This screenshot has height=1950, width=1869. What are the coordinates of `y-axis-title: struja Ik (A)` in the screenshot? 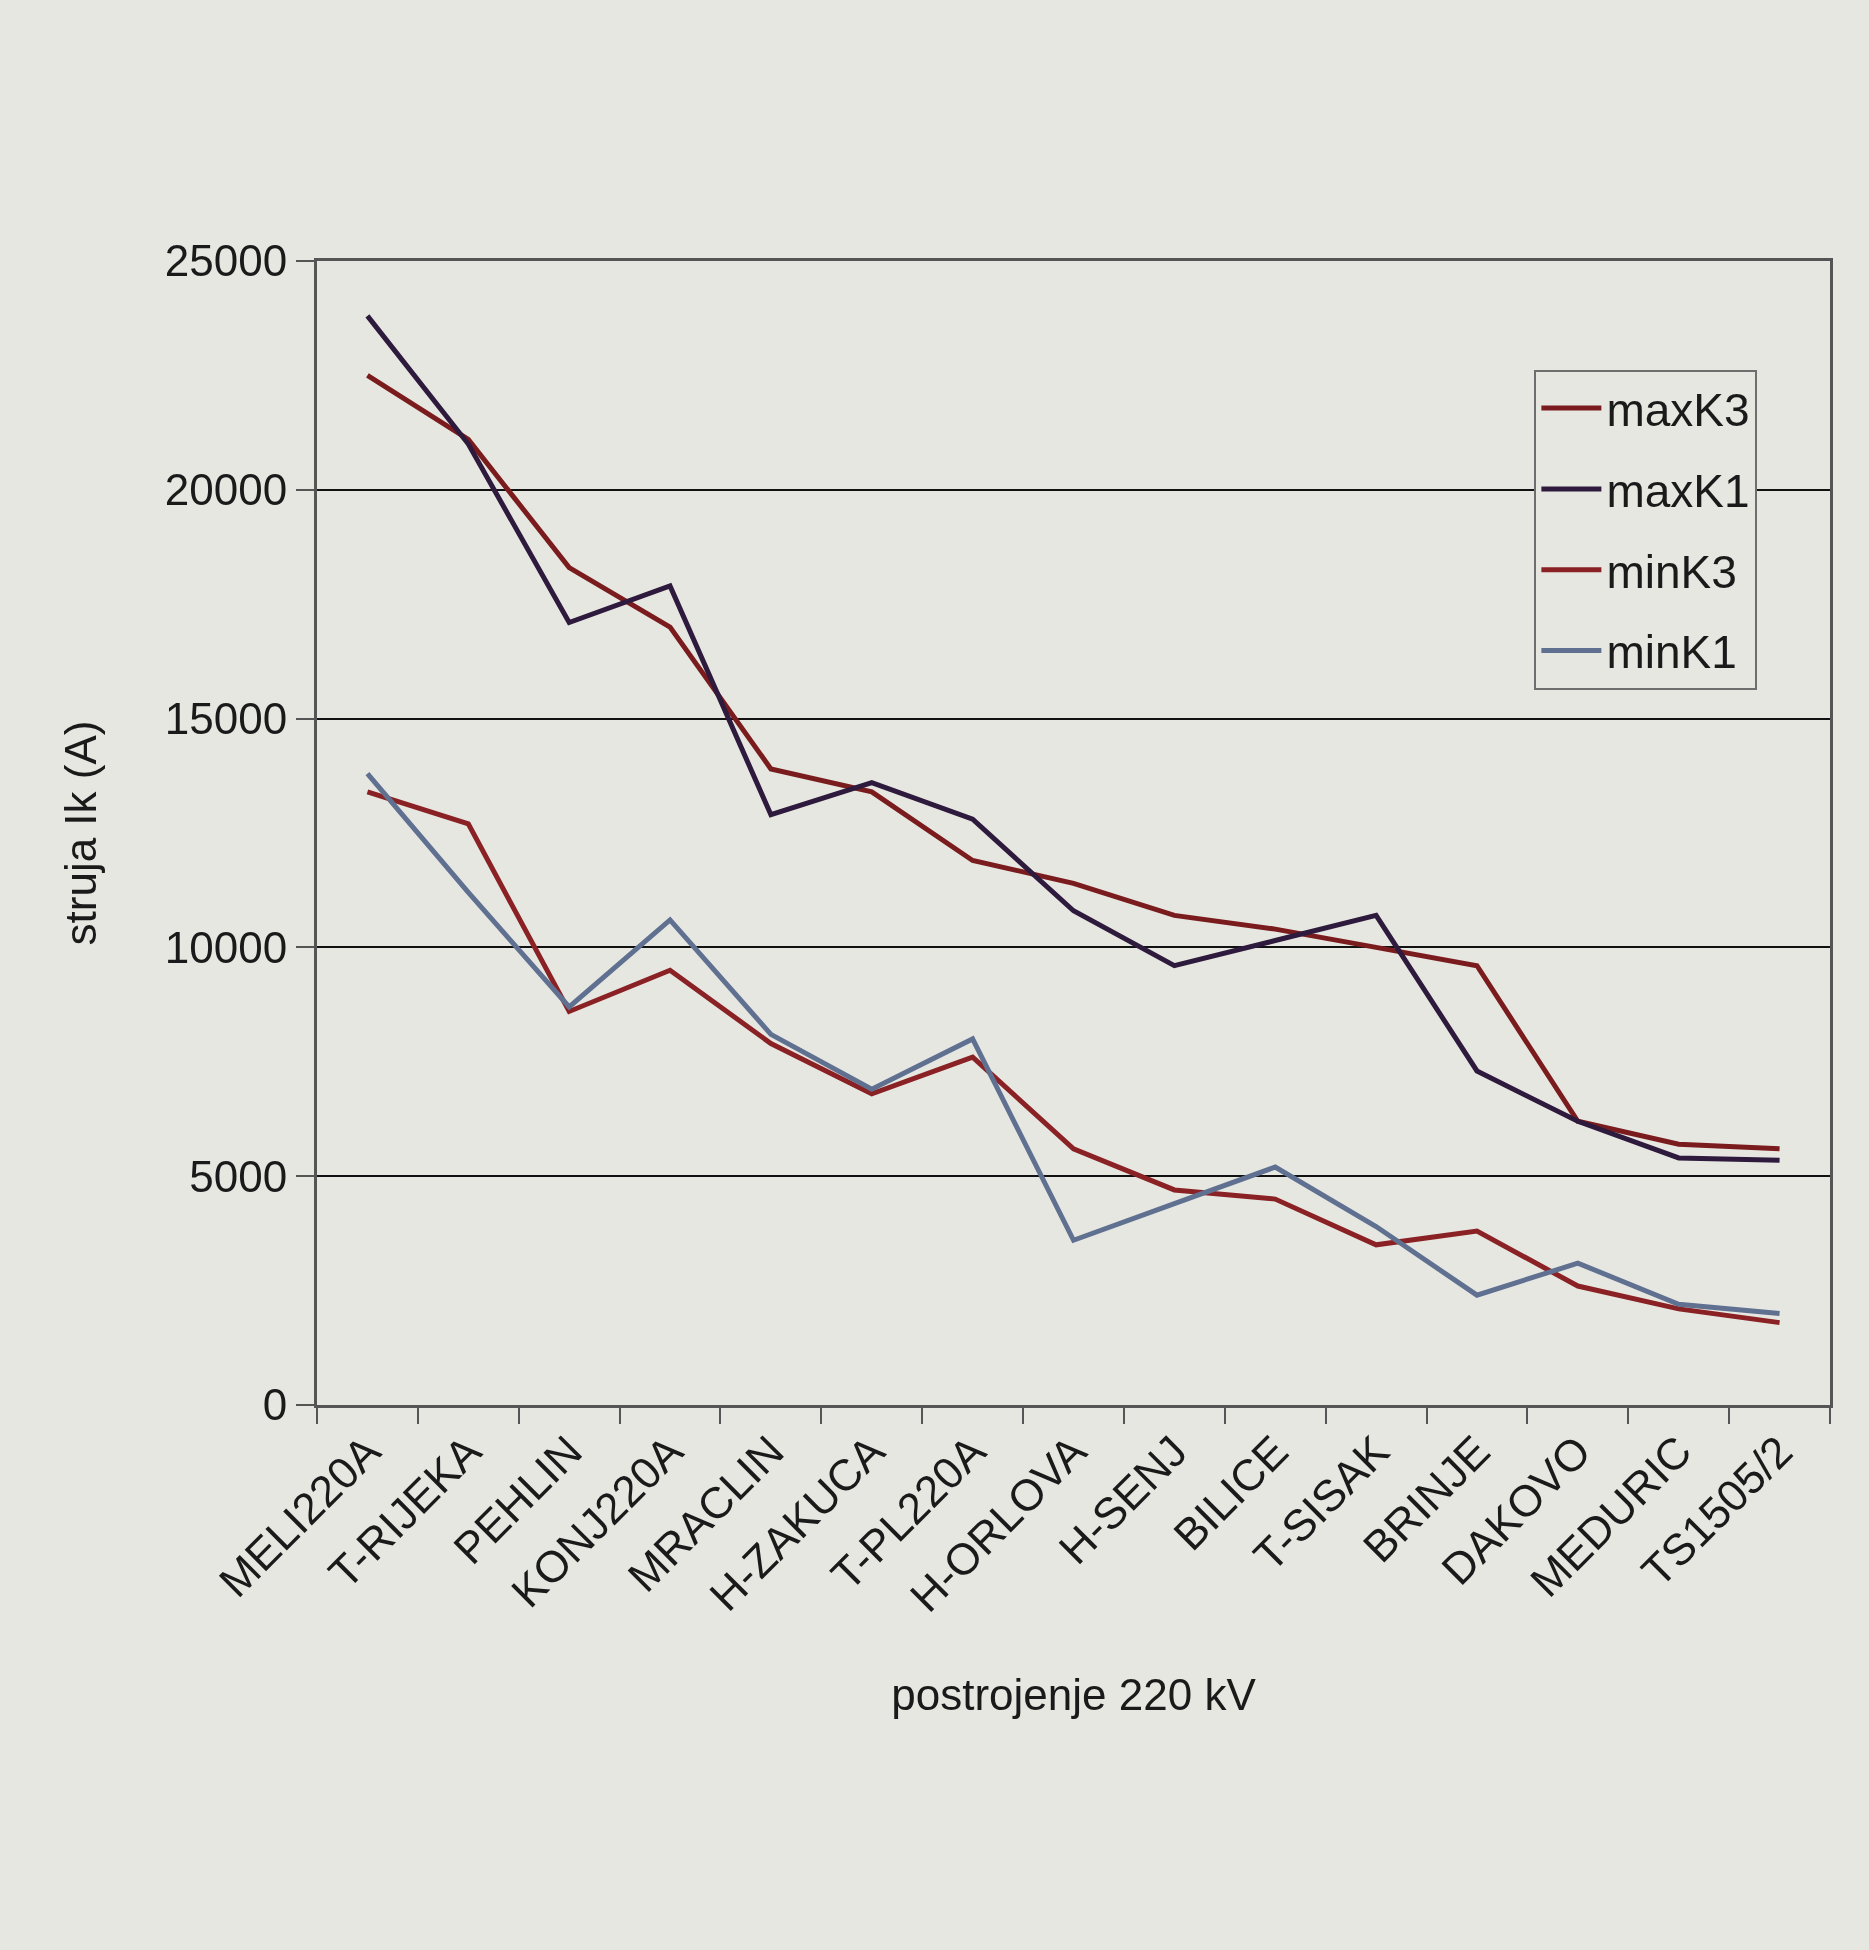 It's located at (80, 833).